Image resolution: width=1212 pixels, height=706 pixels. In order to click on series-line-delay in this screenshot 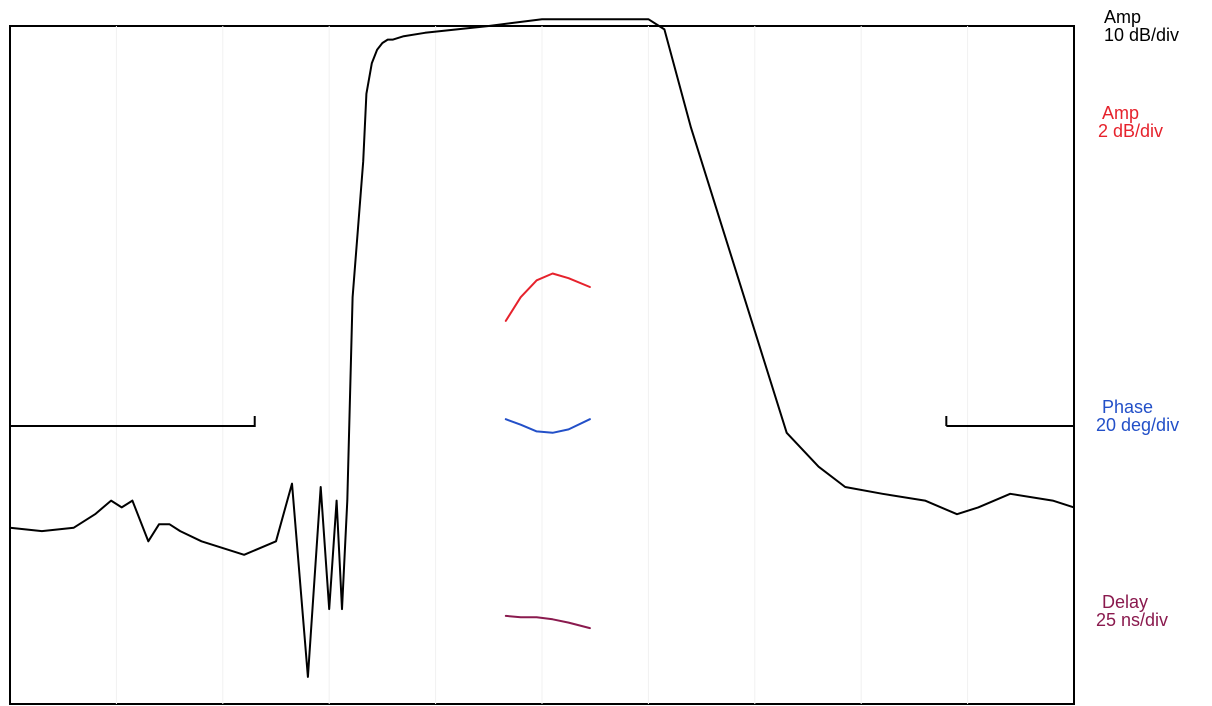, I will do `click(547, 622)`.